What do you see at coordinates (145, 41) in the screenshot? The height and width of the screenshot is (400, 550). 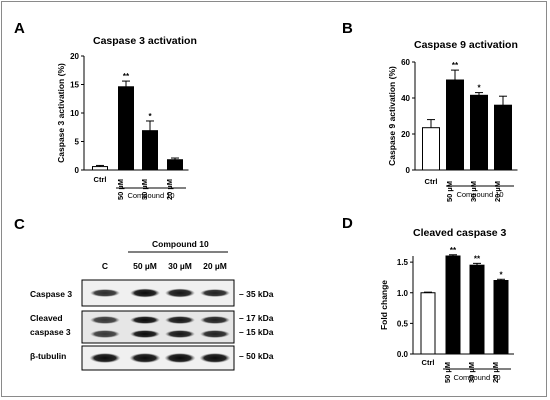 I see `panel-a-title: Caspase 3 activation` at bounding box center [145, 41].